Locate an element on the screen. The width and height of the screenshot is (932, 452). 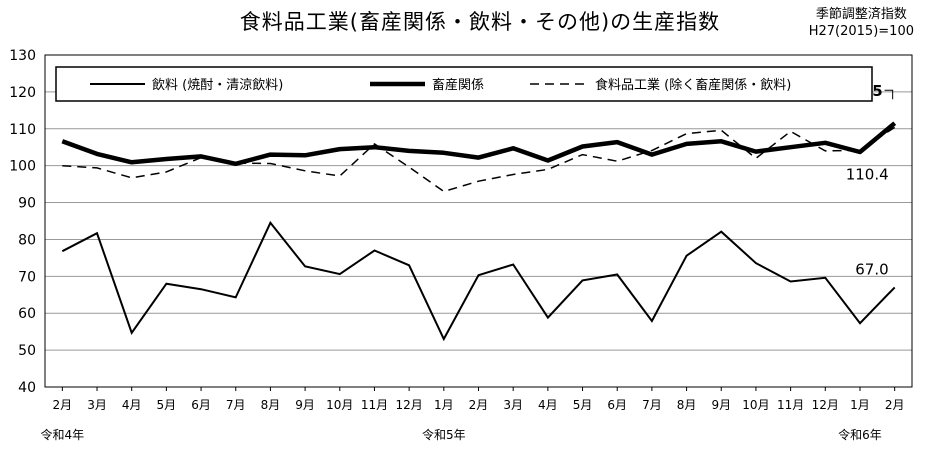
leader-line is located at coordinates (889, 94).